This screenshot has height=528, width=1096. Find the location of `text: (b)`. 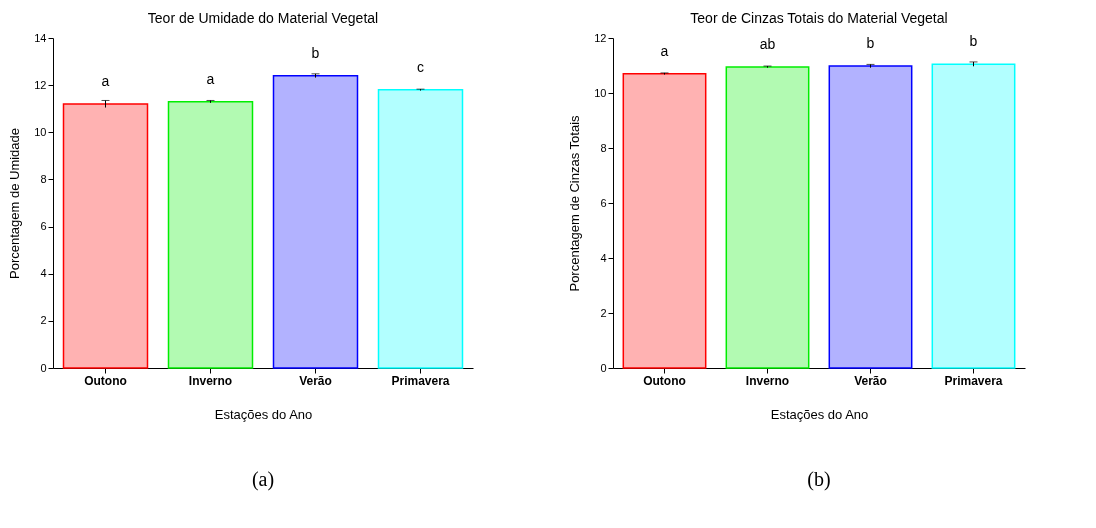

text: (b) is located at coordinates (819, 479).